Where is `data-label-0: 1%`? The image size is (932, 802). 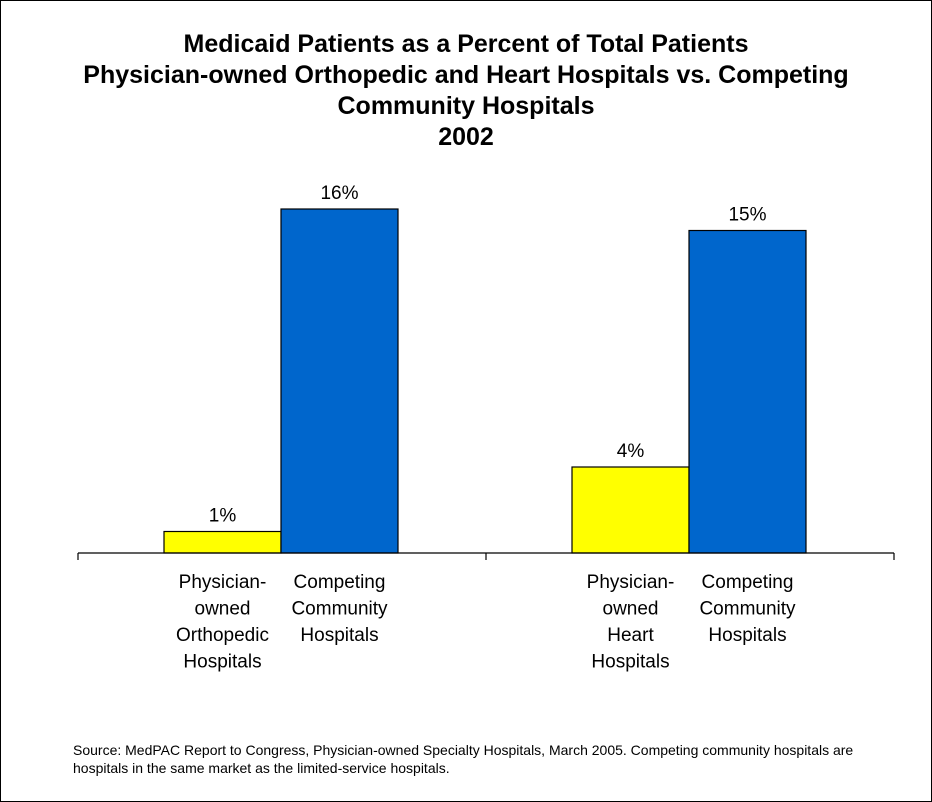
data-label-0: 1% is located at coordinates (223, 516).